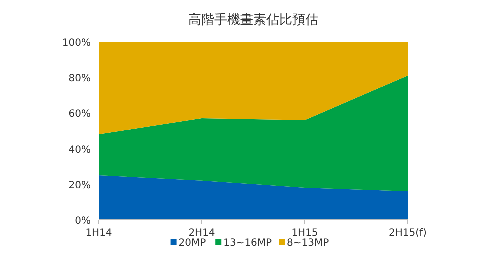  I want to click on title: 高階手機畫素佔比預估, so click(253, 20).